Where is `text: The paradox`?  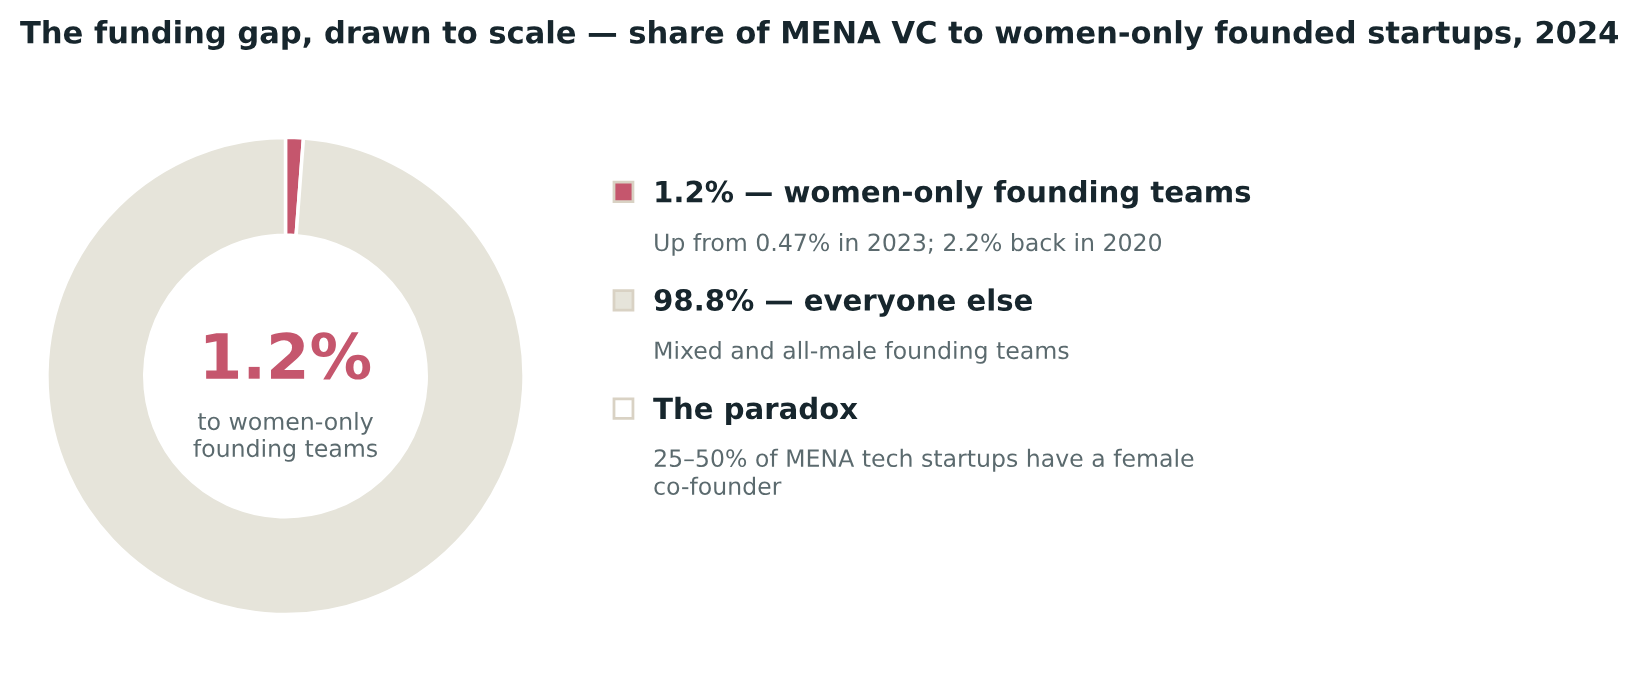
text: The paradox is located at coordinates (755, 410).